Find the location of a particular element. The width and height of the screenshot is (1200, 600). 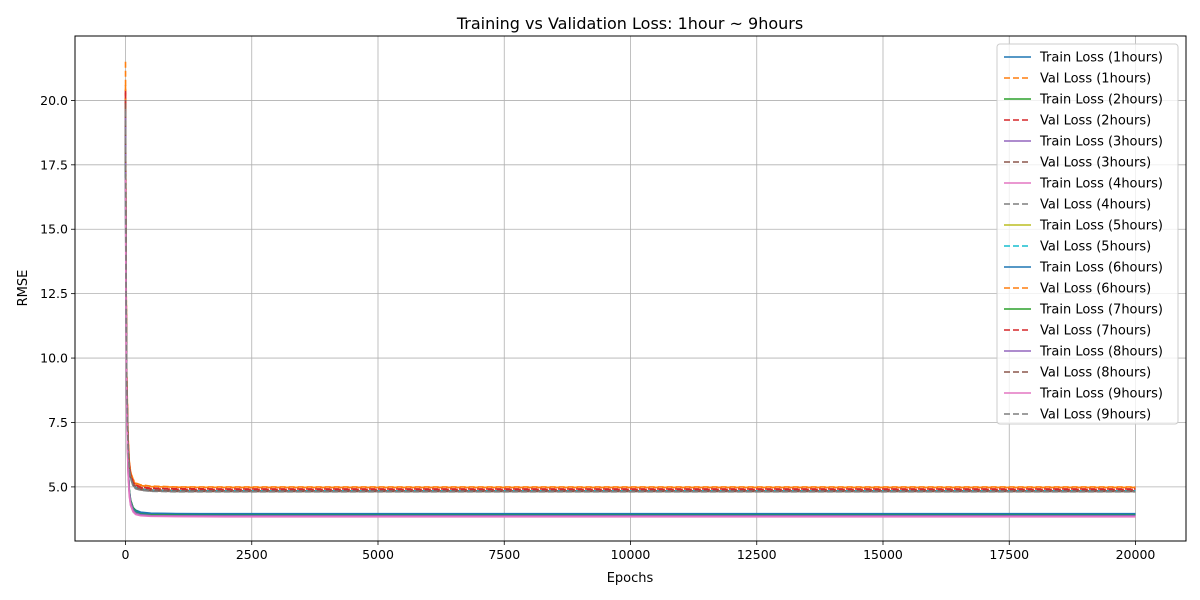

y-axis-ticks: 5.0 7.5 10.0 12.5 15.0 17.5 20.0 is located at coordinates (57, 293).